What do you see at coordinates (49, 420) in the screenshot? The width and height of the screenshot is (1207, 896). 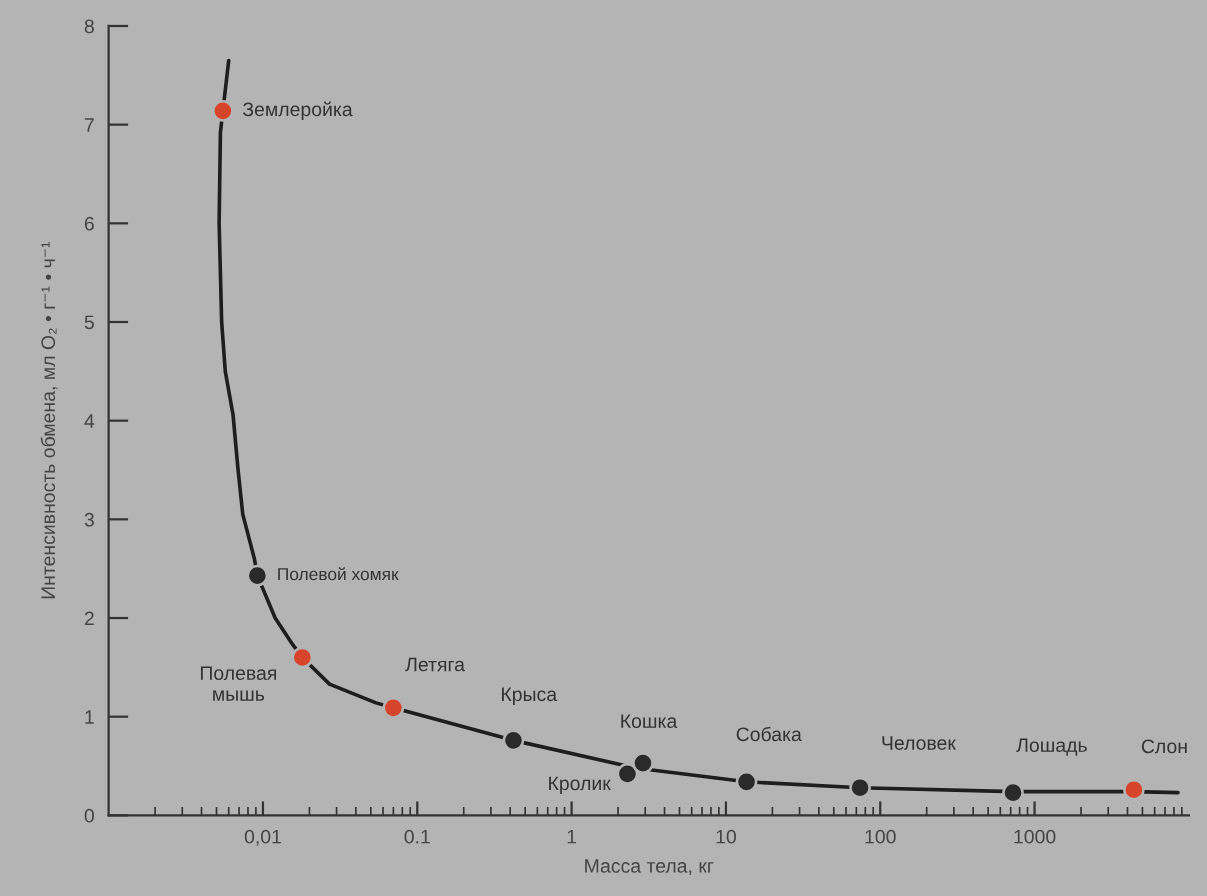 I see `y-axis-title: Интенсивность обмена, мл O₂ • г⁻¹ • ч⁻¹` at bounding box center [49, 420].